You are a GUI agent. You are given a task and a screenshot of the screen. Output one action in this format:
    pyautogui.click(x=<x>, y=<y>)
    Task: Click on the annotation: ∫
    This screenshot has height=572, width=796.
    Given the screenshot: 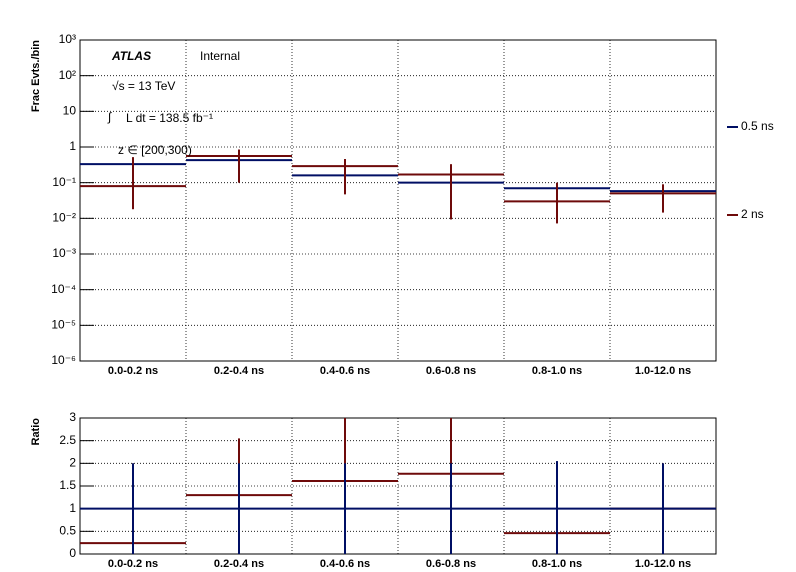 What is the action you would take?
    pyautogui.click(x=109, y=117)
    